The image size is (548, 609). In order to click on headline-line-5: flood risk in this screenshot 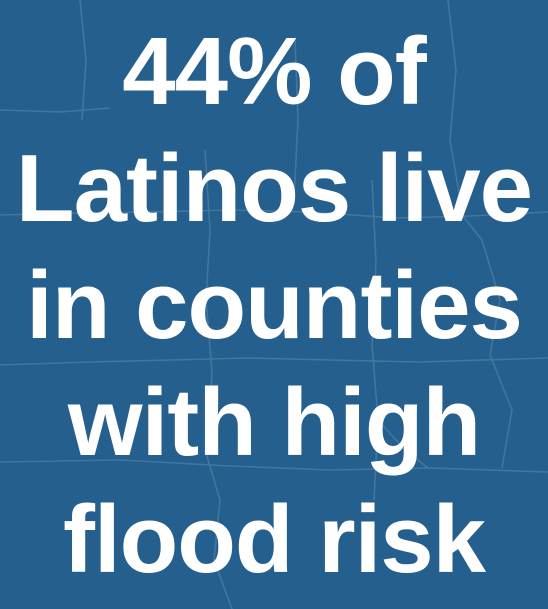, I will do `click(274, 539)`.